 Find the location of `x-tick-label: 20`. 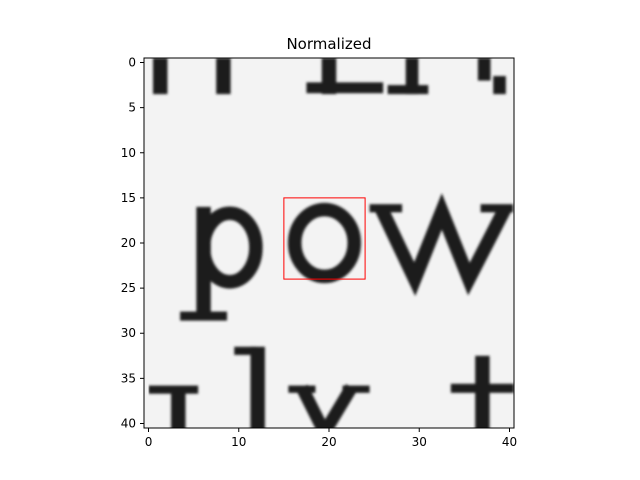

x-tick-label: 20 is located at coordinates (328, 442).